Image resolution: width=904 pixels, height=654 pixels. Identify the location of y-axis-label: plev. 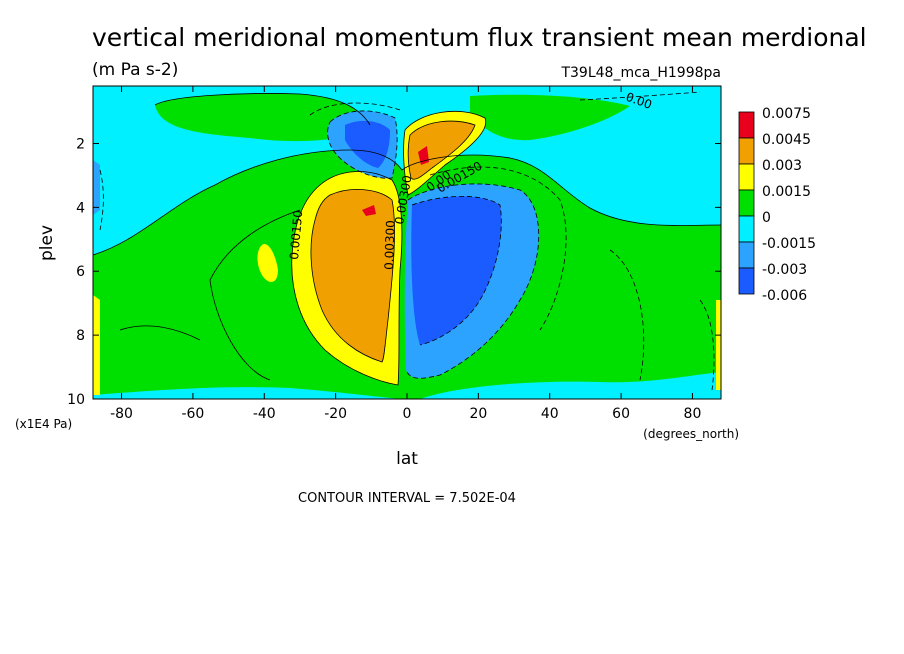
(47, 243).